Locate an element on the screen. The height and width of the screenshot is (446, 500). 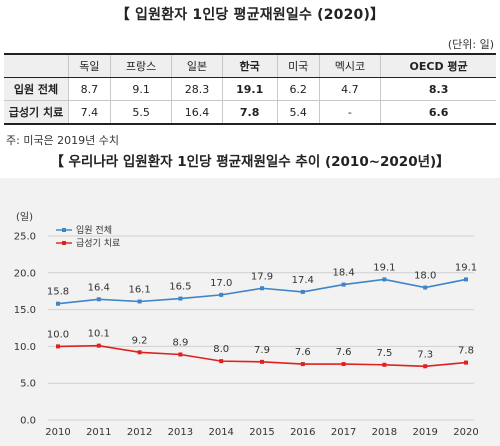
legend-label-2: 급성기 치료 is located at coordinates (98, 243).